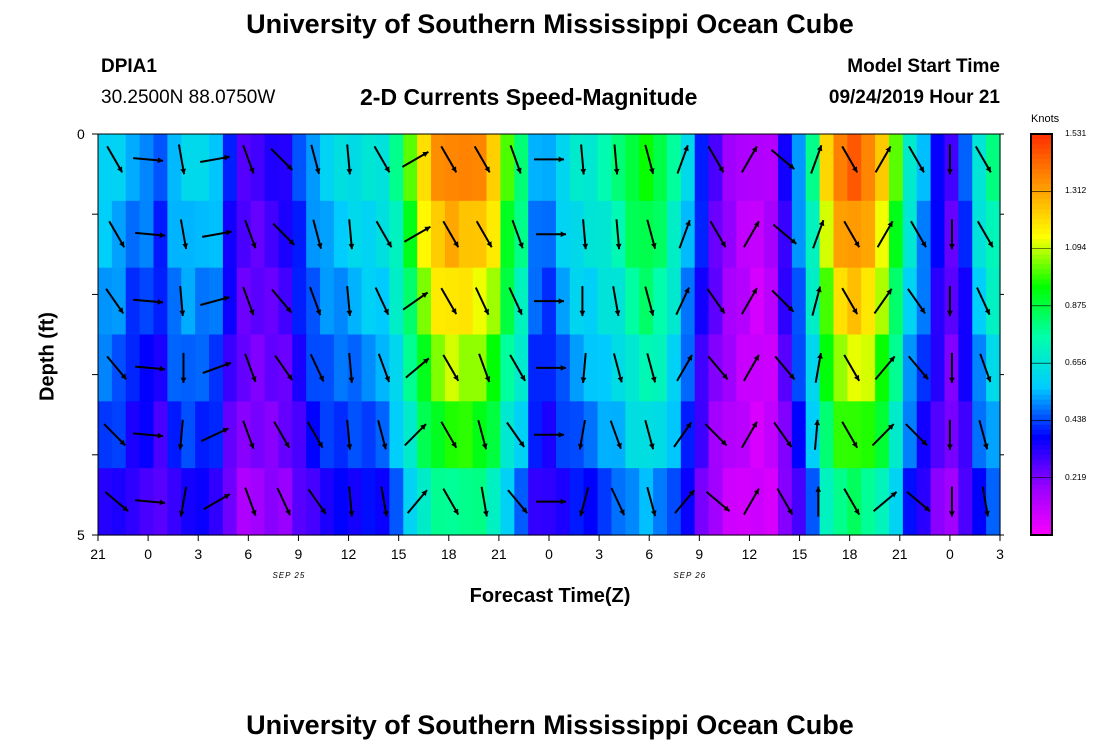  I want to click on station-id: DPIA1, so click(129, 66).